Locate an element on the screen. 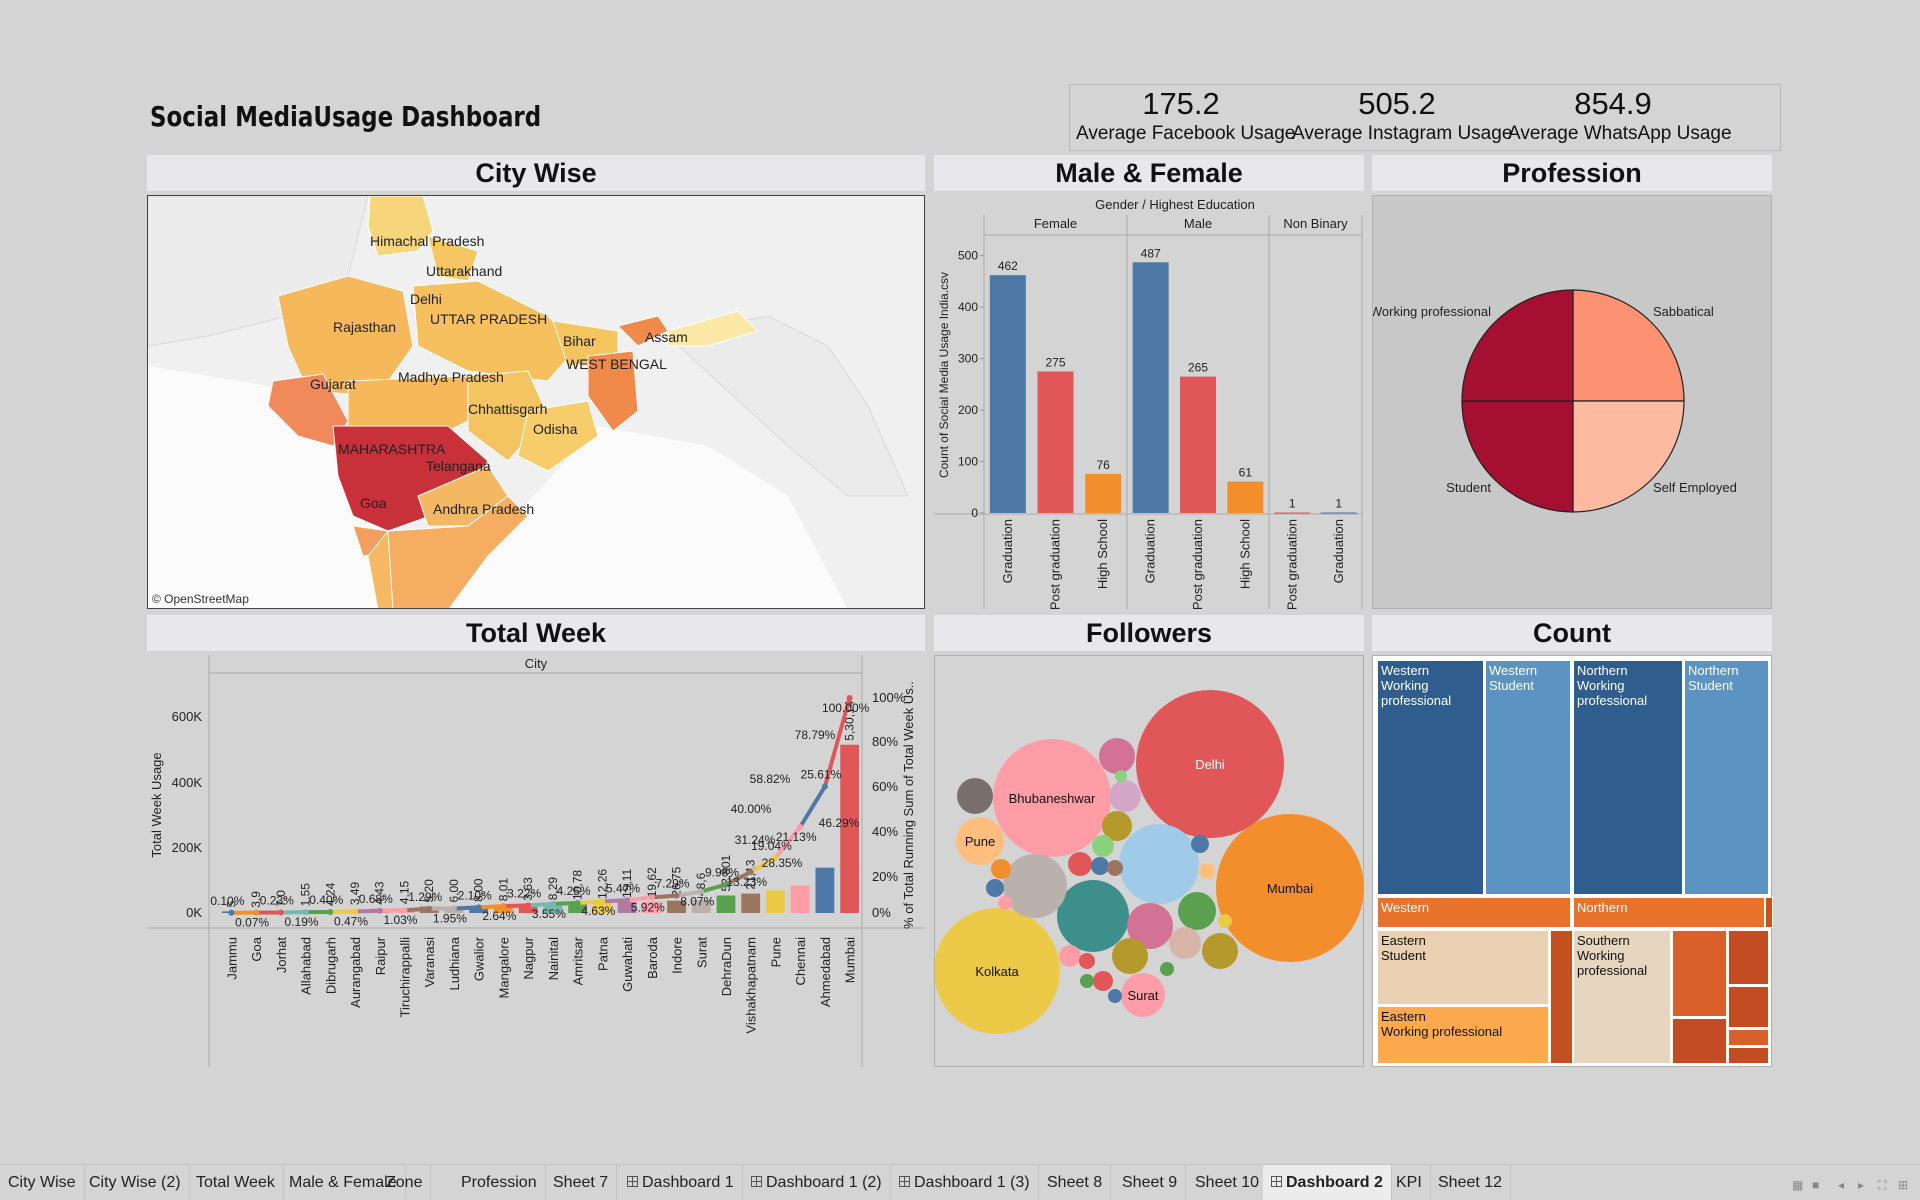 This screenshot has width=1920, height=1200. city-tick-label: Chennai is located at coordinates (800, 961).